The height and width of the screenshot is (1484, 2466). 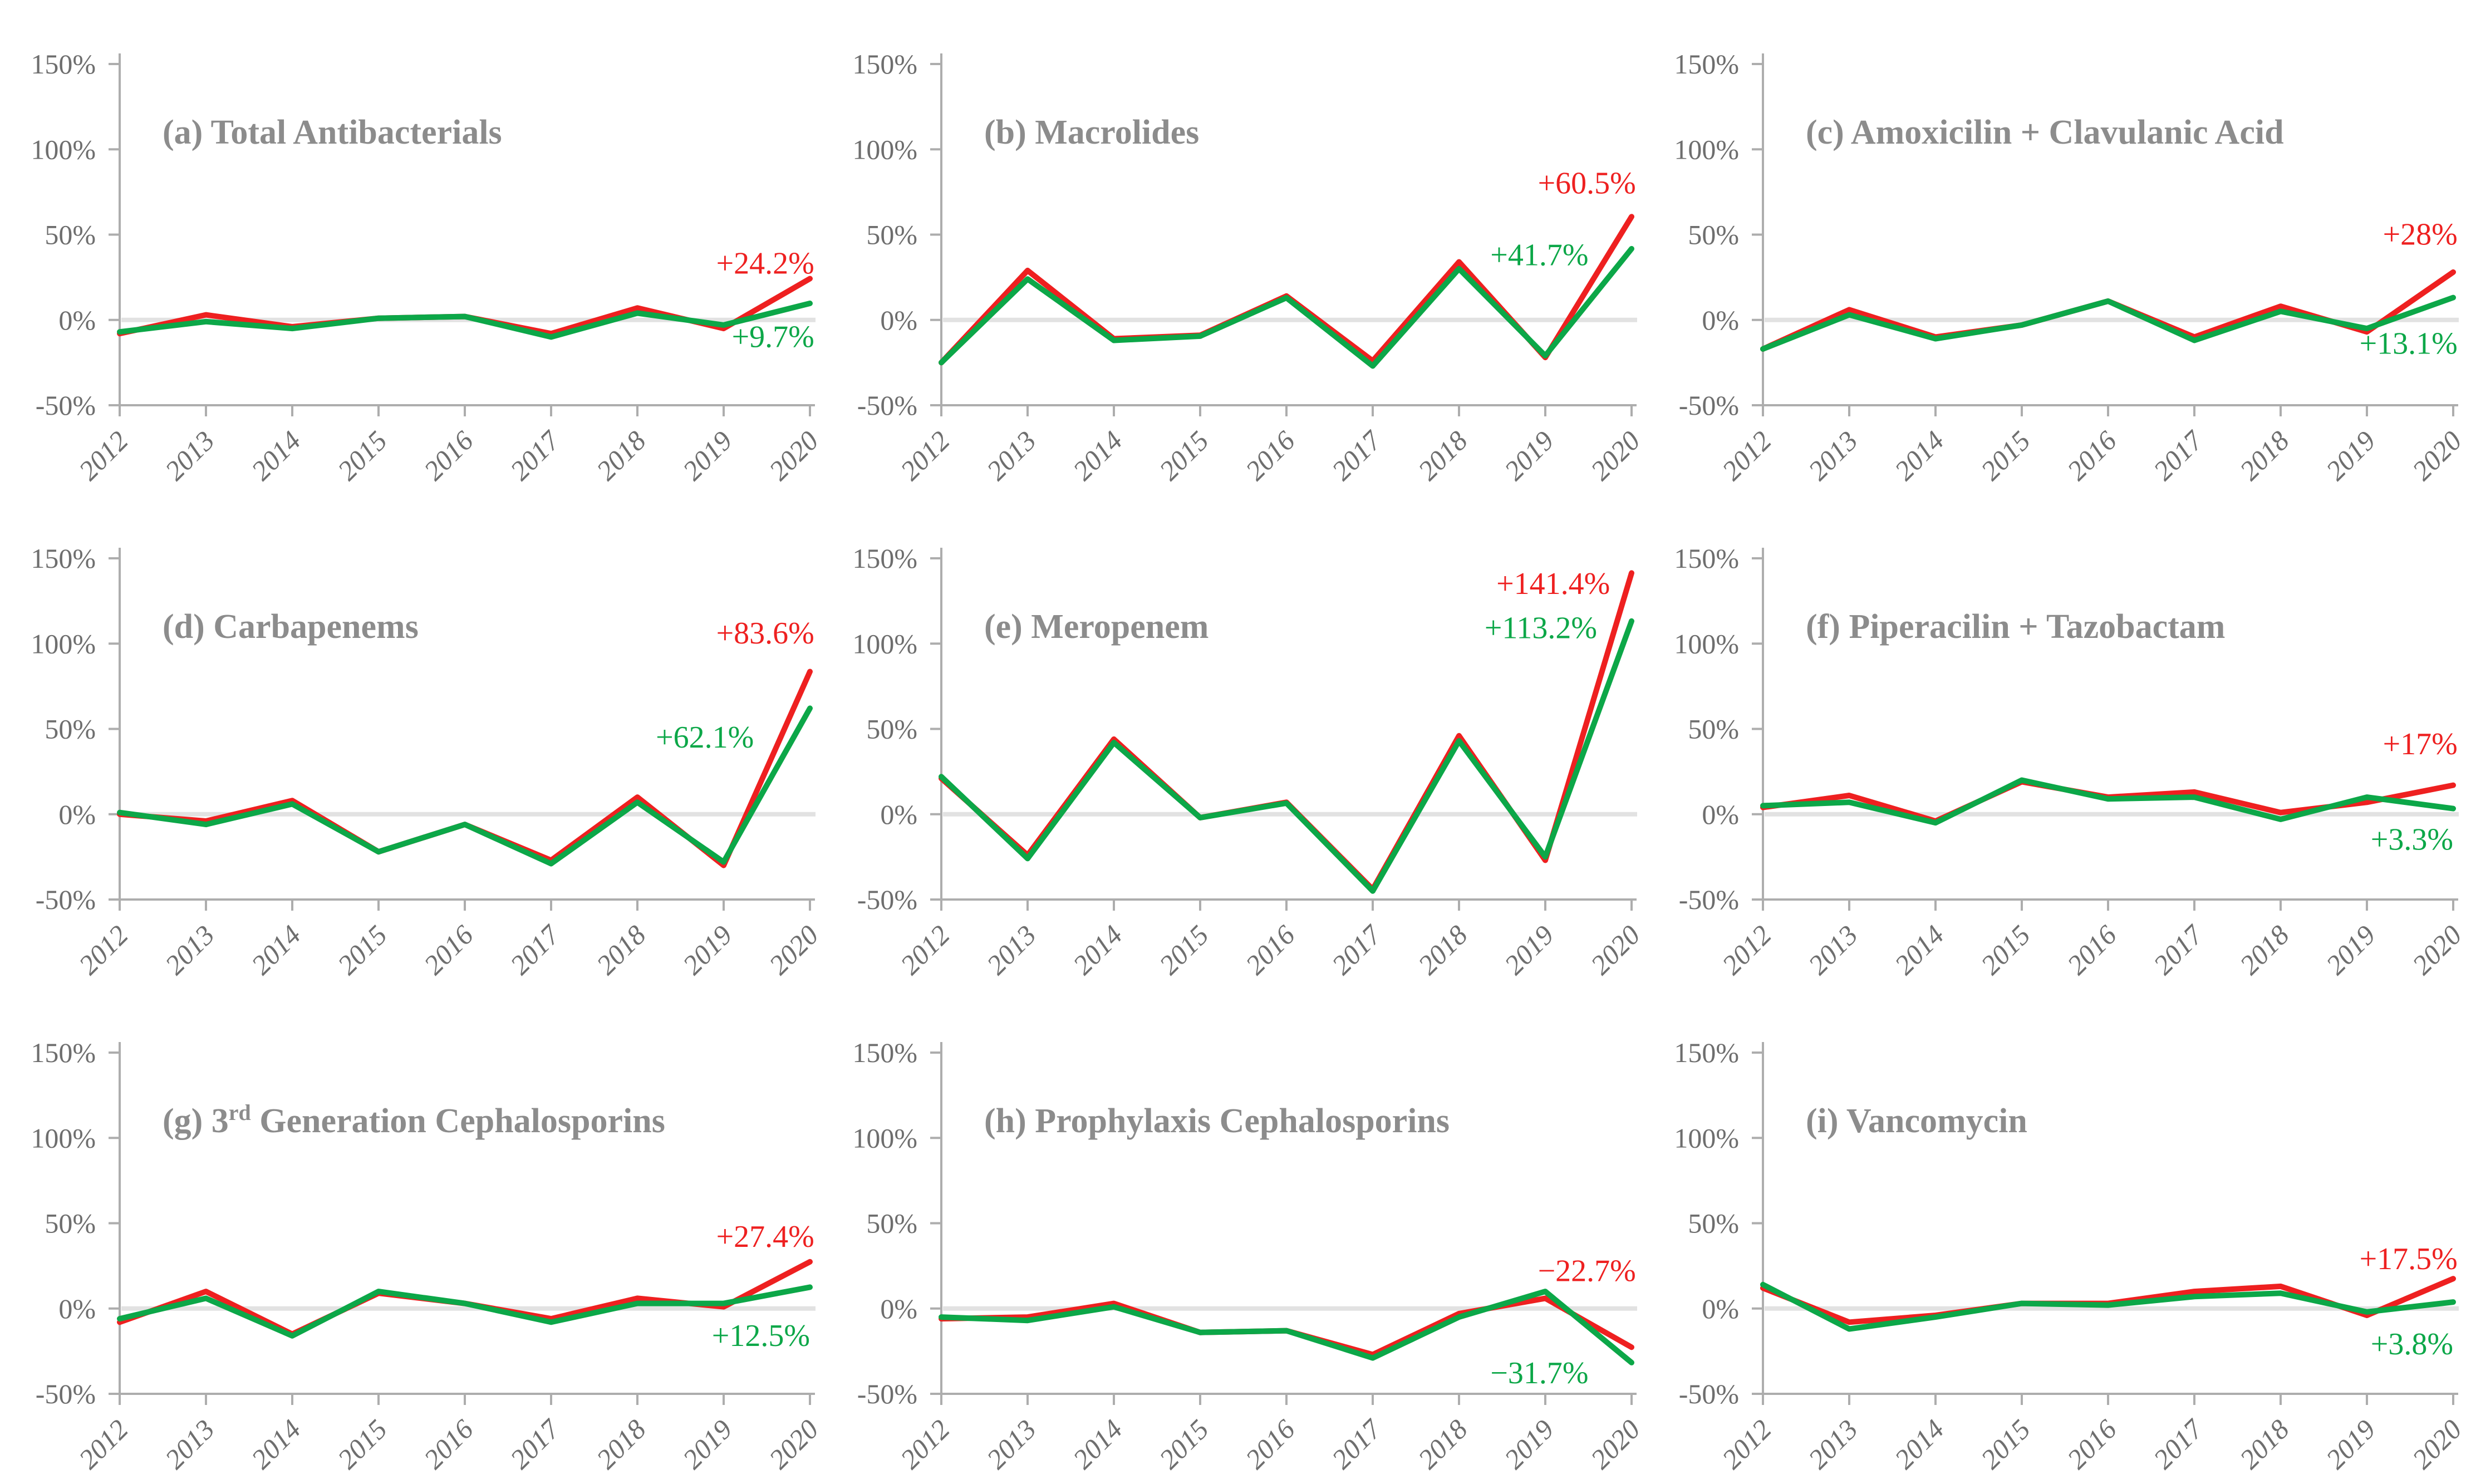 What do you see at coordinates (1587, 183) in the screenshot?
I see `series-end-label-red: +60.5%` at bounding box center [1587, 183].